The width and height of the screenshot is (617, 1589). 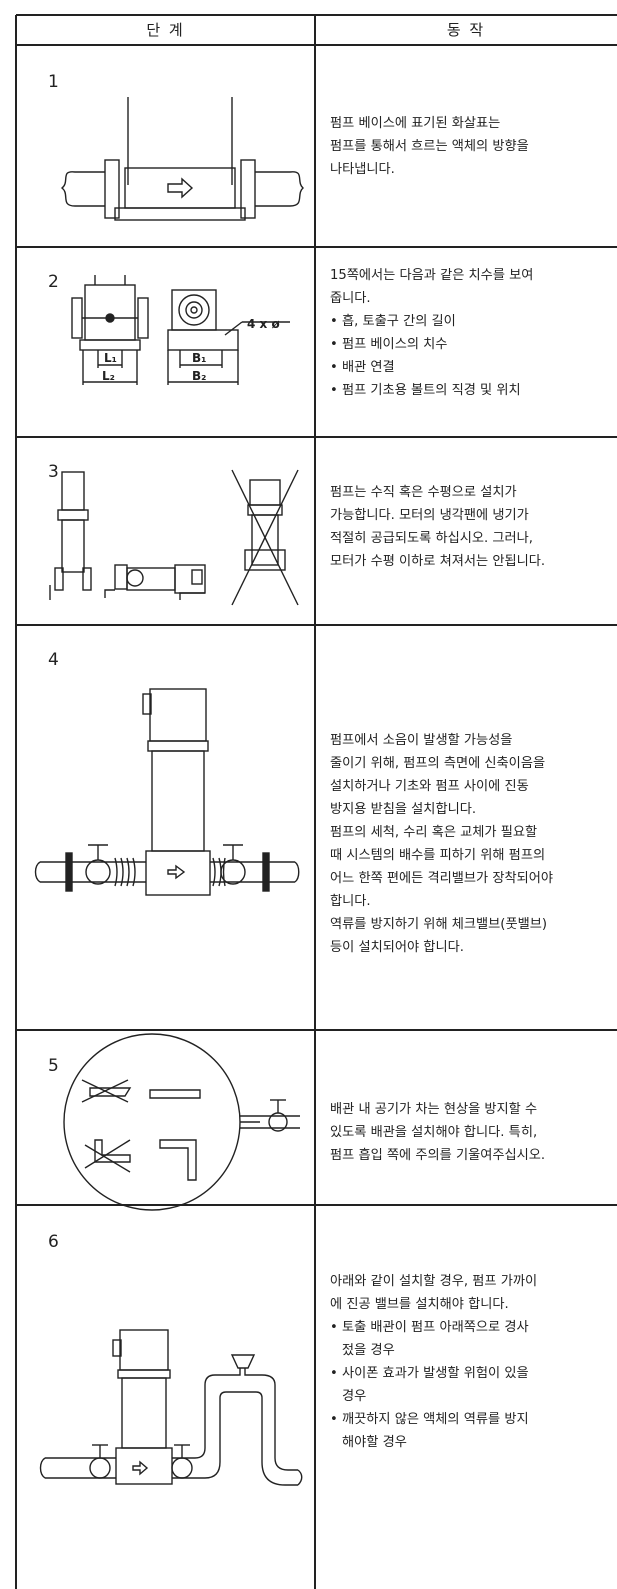 What do you see at coordinates (434, 1109) in the screenshot?
I see `text-line: 배관 내 공기가 차는 현상을 방지할 수` at bounding box center [434, 1109].